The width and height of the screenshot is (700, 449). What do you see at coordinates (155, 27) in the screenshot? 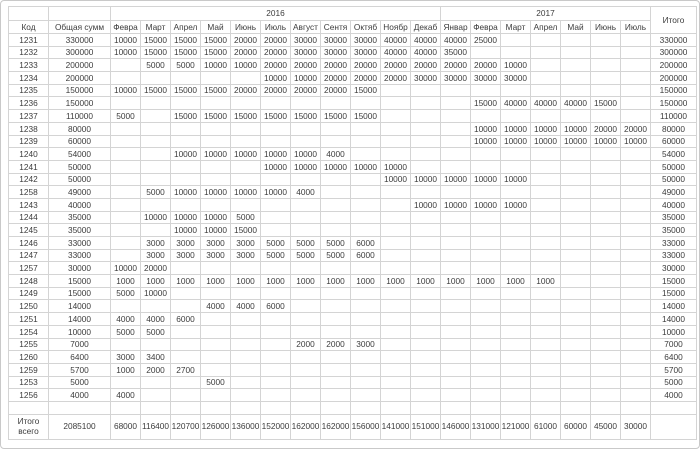
I see `month-column-header: Март` at bounding box center [155, 27].